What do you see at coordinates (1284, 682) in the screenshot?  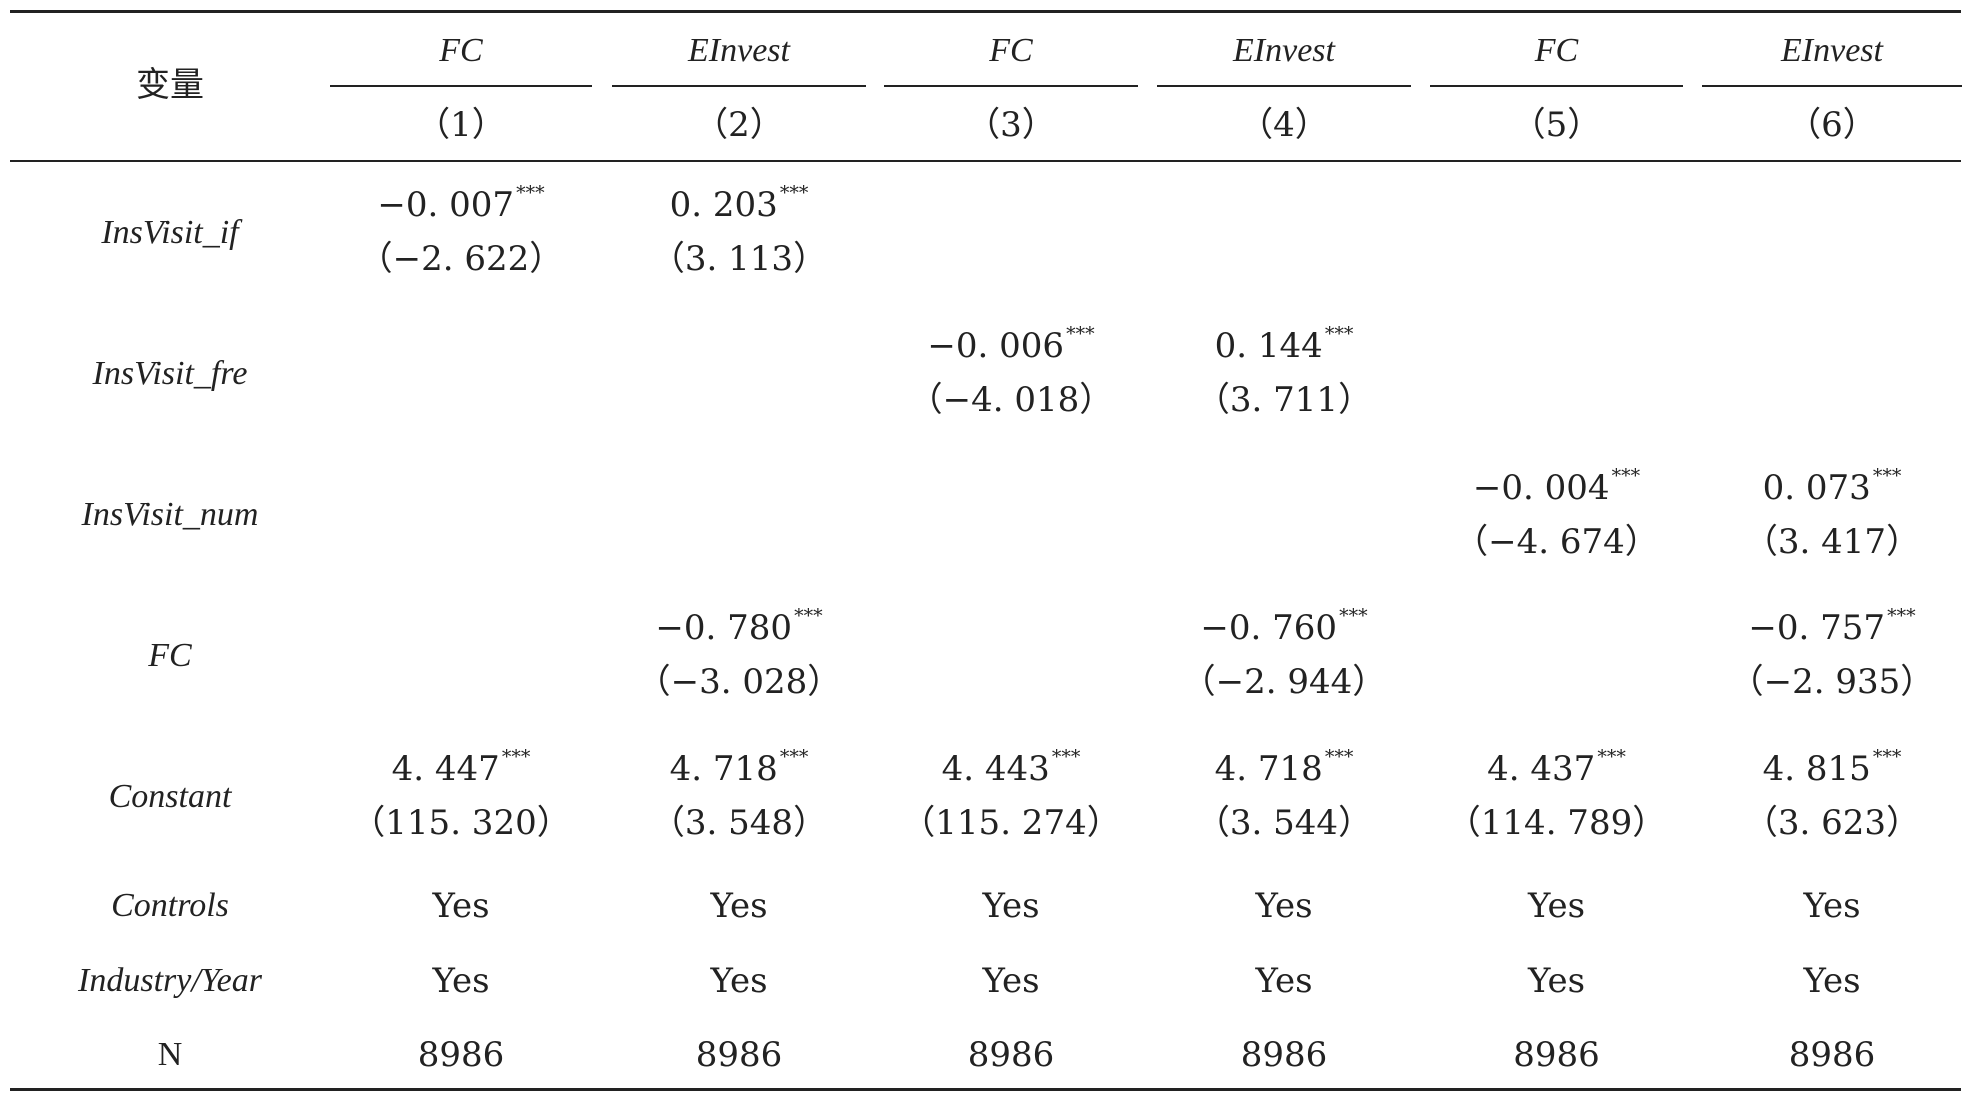 I see `t-stat: （−2. 944）` at bounding box center [1284, 682].